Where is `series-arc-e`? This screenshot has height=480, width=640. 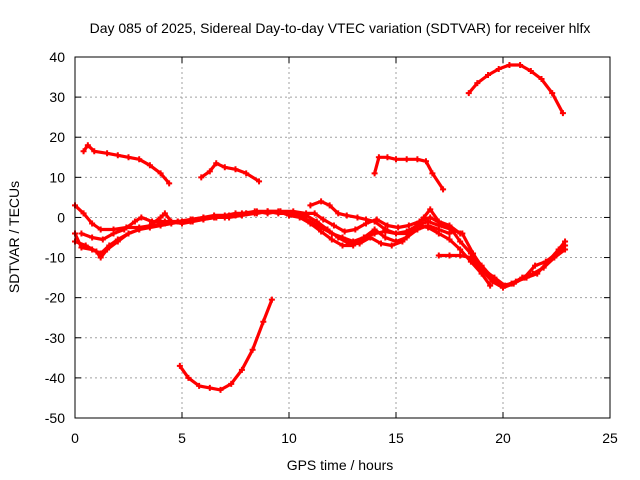 series-arc-e is located at coordinates (226, 345).